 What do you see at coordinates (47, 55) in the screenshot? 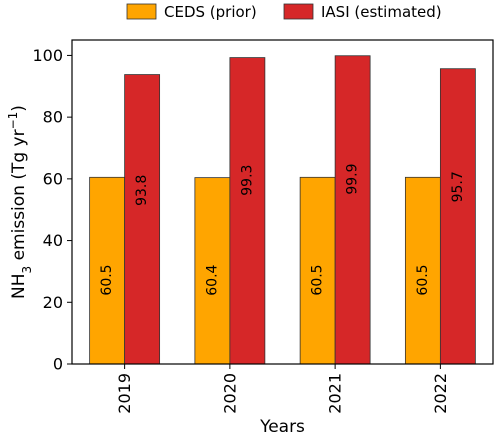
I see `y-tick-label: 100` at bounding box center [47, 55].